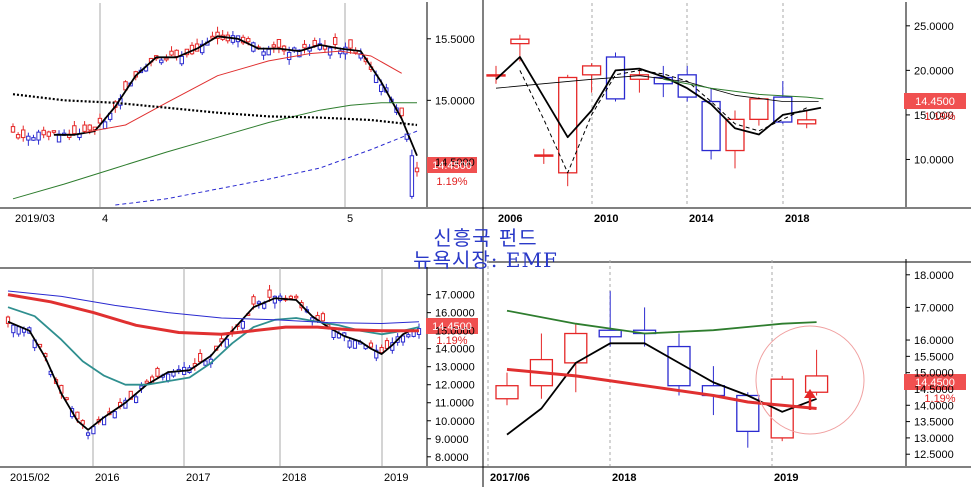 The width and height of the screenshot is (971, 492). What do you see at coordinates (455, 350) in the screenshot?
I see `y-tick-label: 14.0000` at bounding box center [455, 350].